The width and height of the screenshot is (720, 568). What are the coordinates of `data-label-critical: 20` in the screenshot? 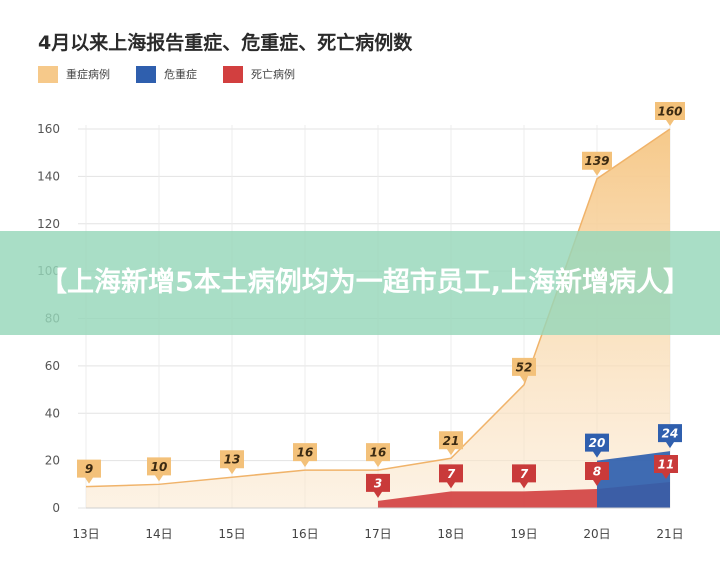 It's located at (597, 445).